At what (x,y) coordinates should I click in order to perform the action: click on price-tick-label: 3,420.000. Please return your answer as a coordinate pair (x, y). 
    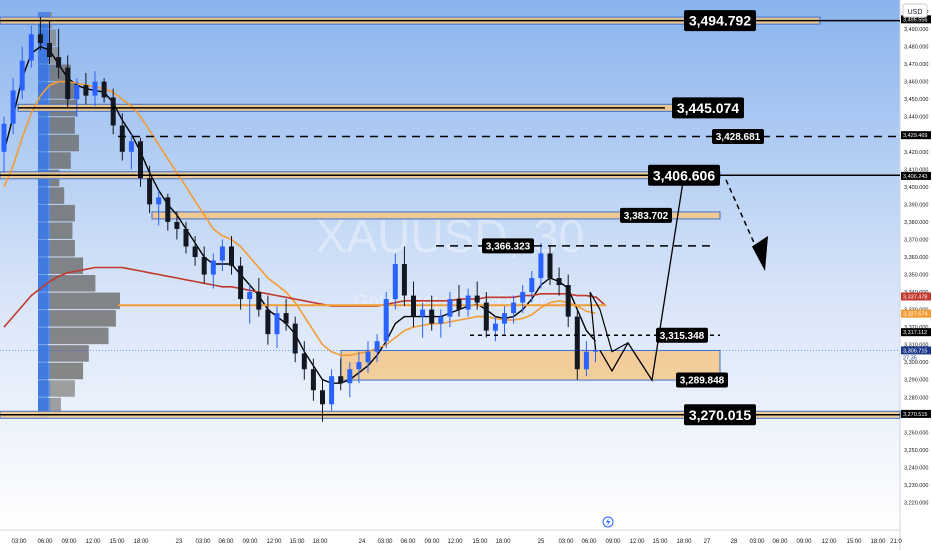
    Looking at the image, I should click on (916, 153).